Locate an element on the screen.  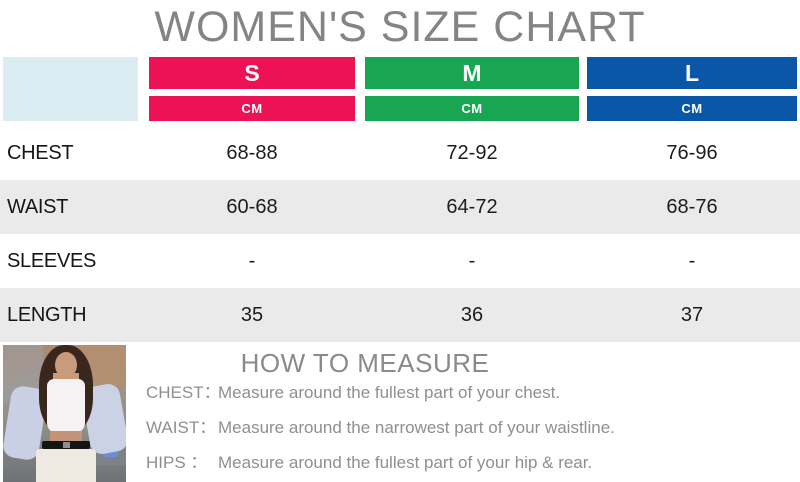
photo-belt-buckle is located at coordinates (66, 445).